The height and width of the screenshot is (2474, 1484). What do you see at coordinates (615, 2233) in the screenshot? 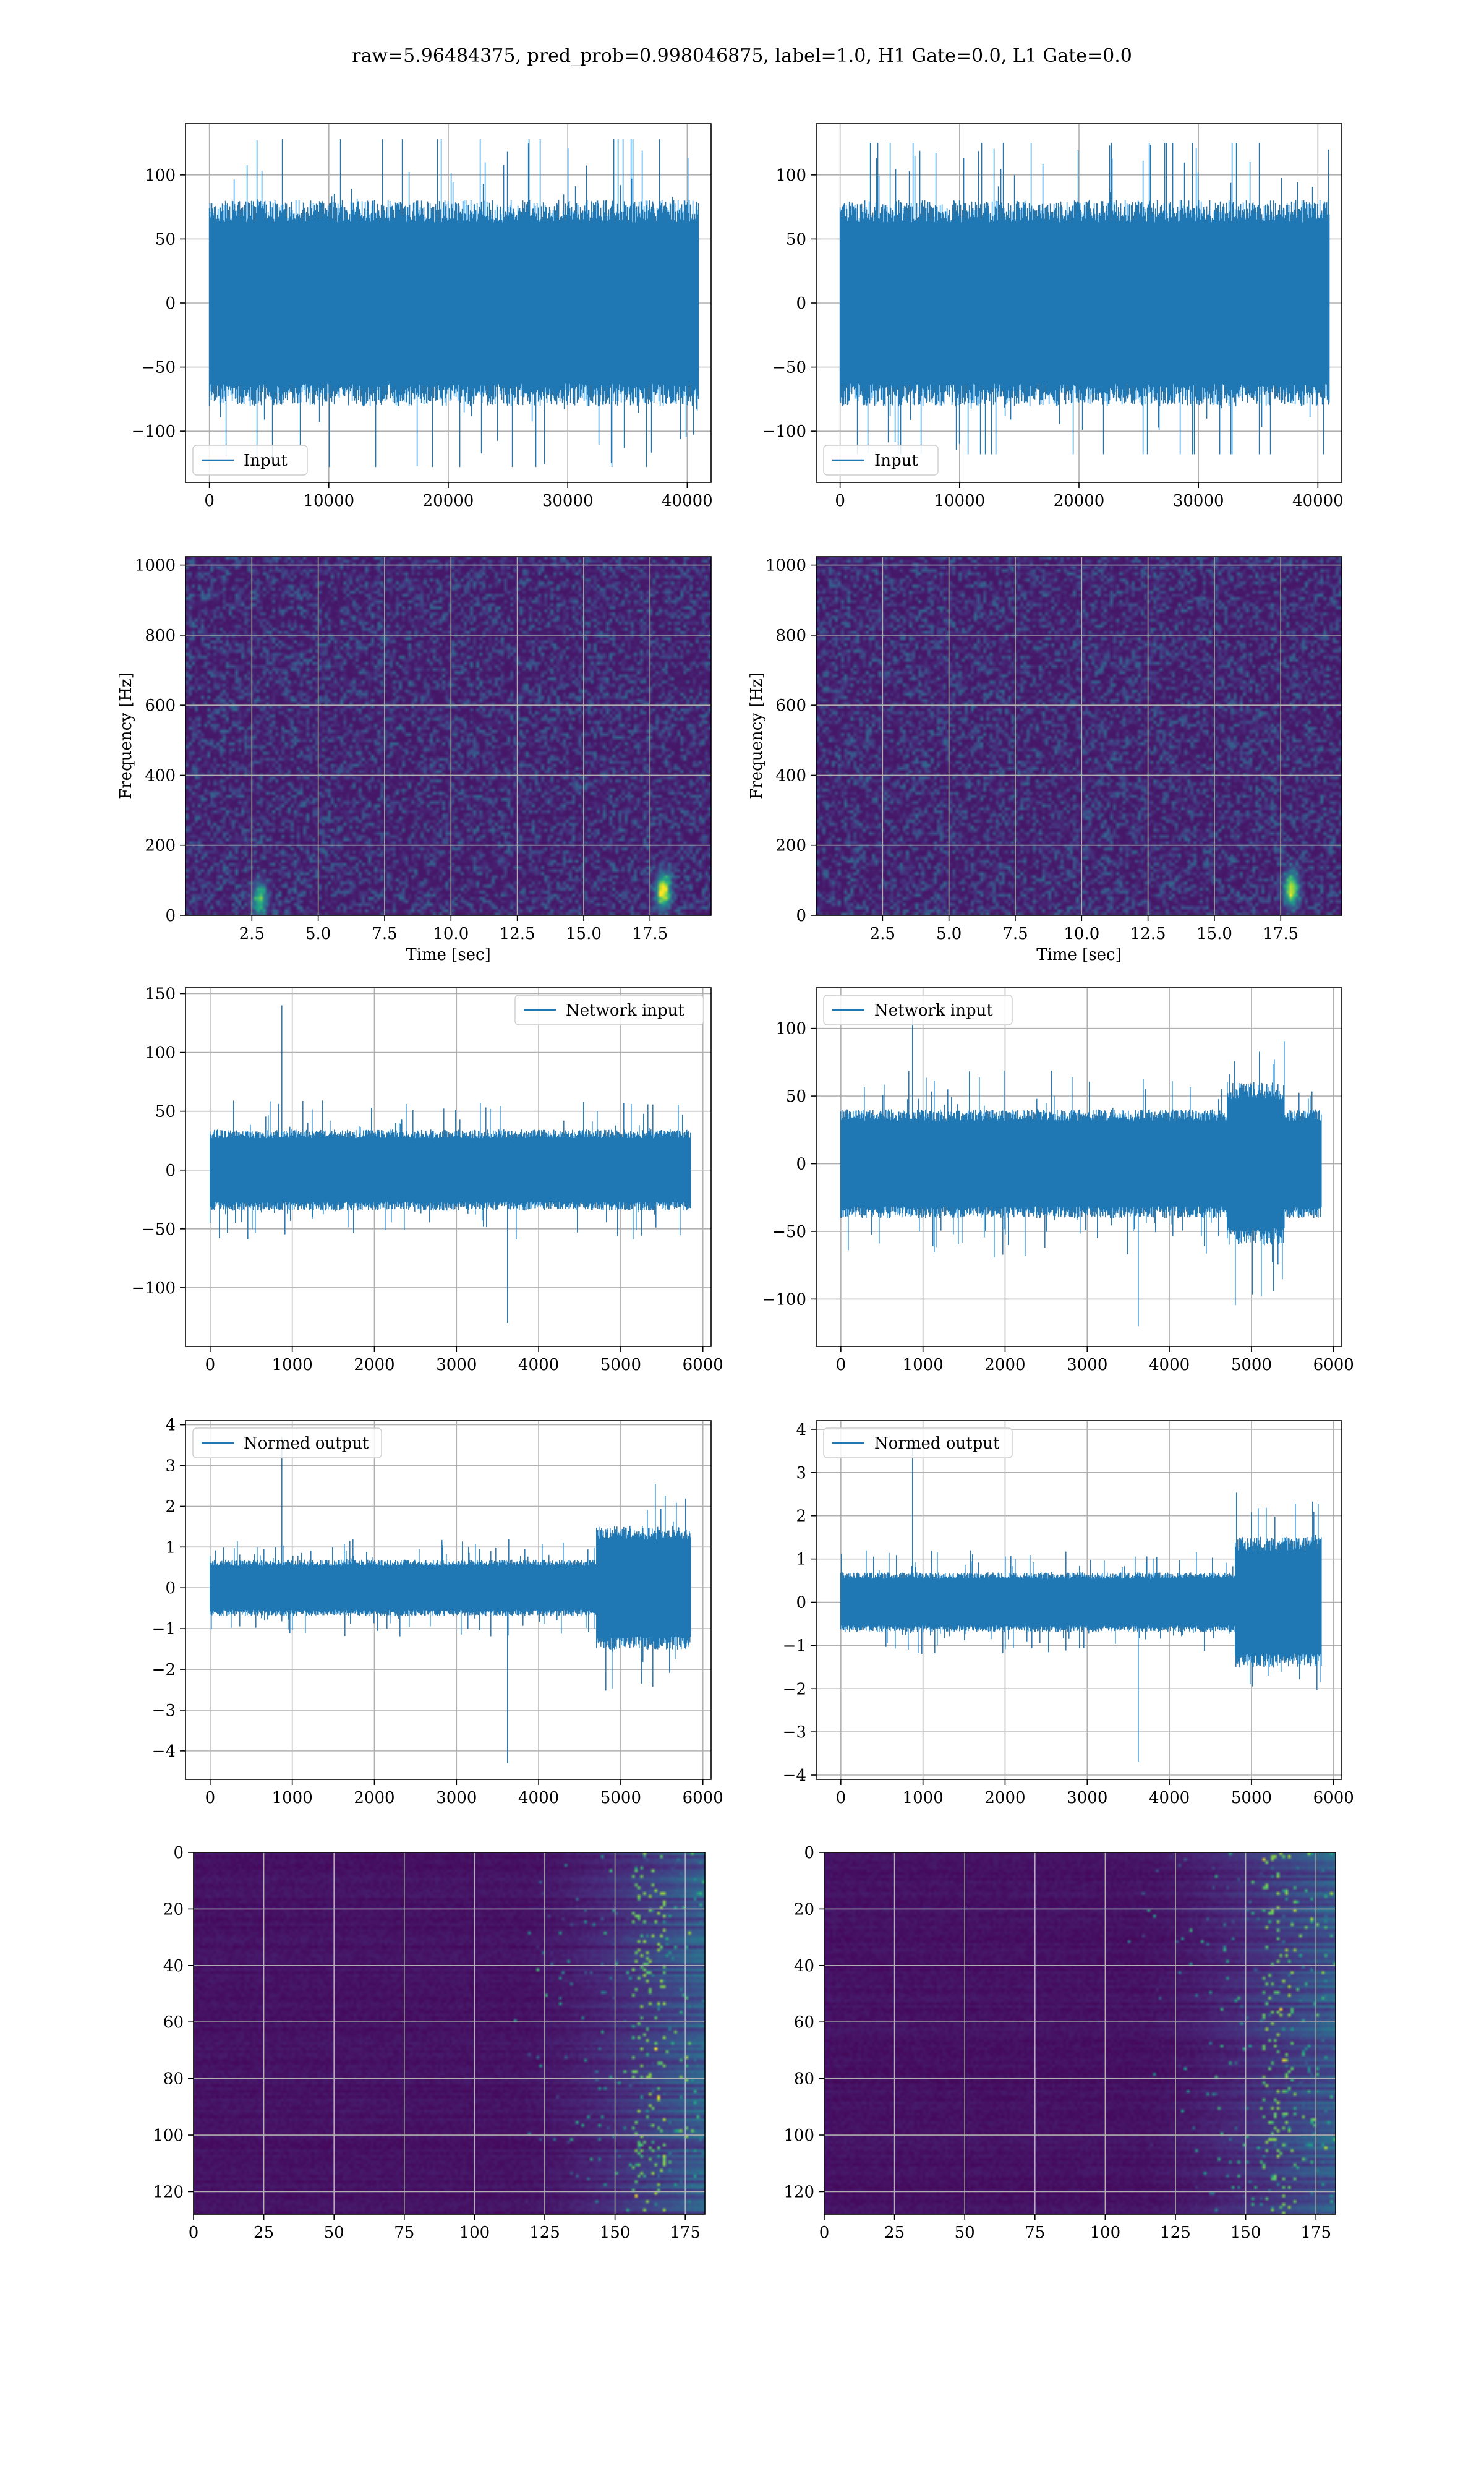
I see `x-tick-label: 150` at bounding box center [615, 2233].